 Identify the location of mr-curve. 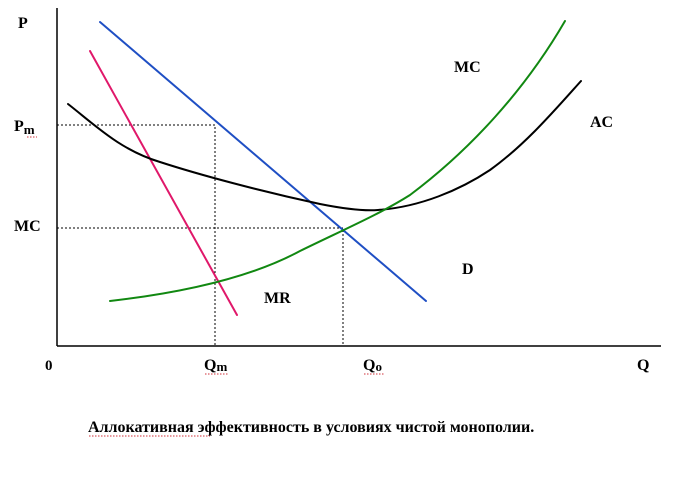
(163, 183).